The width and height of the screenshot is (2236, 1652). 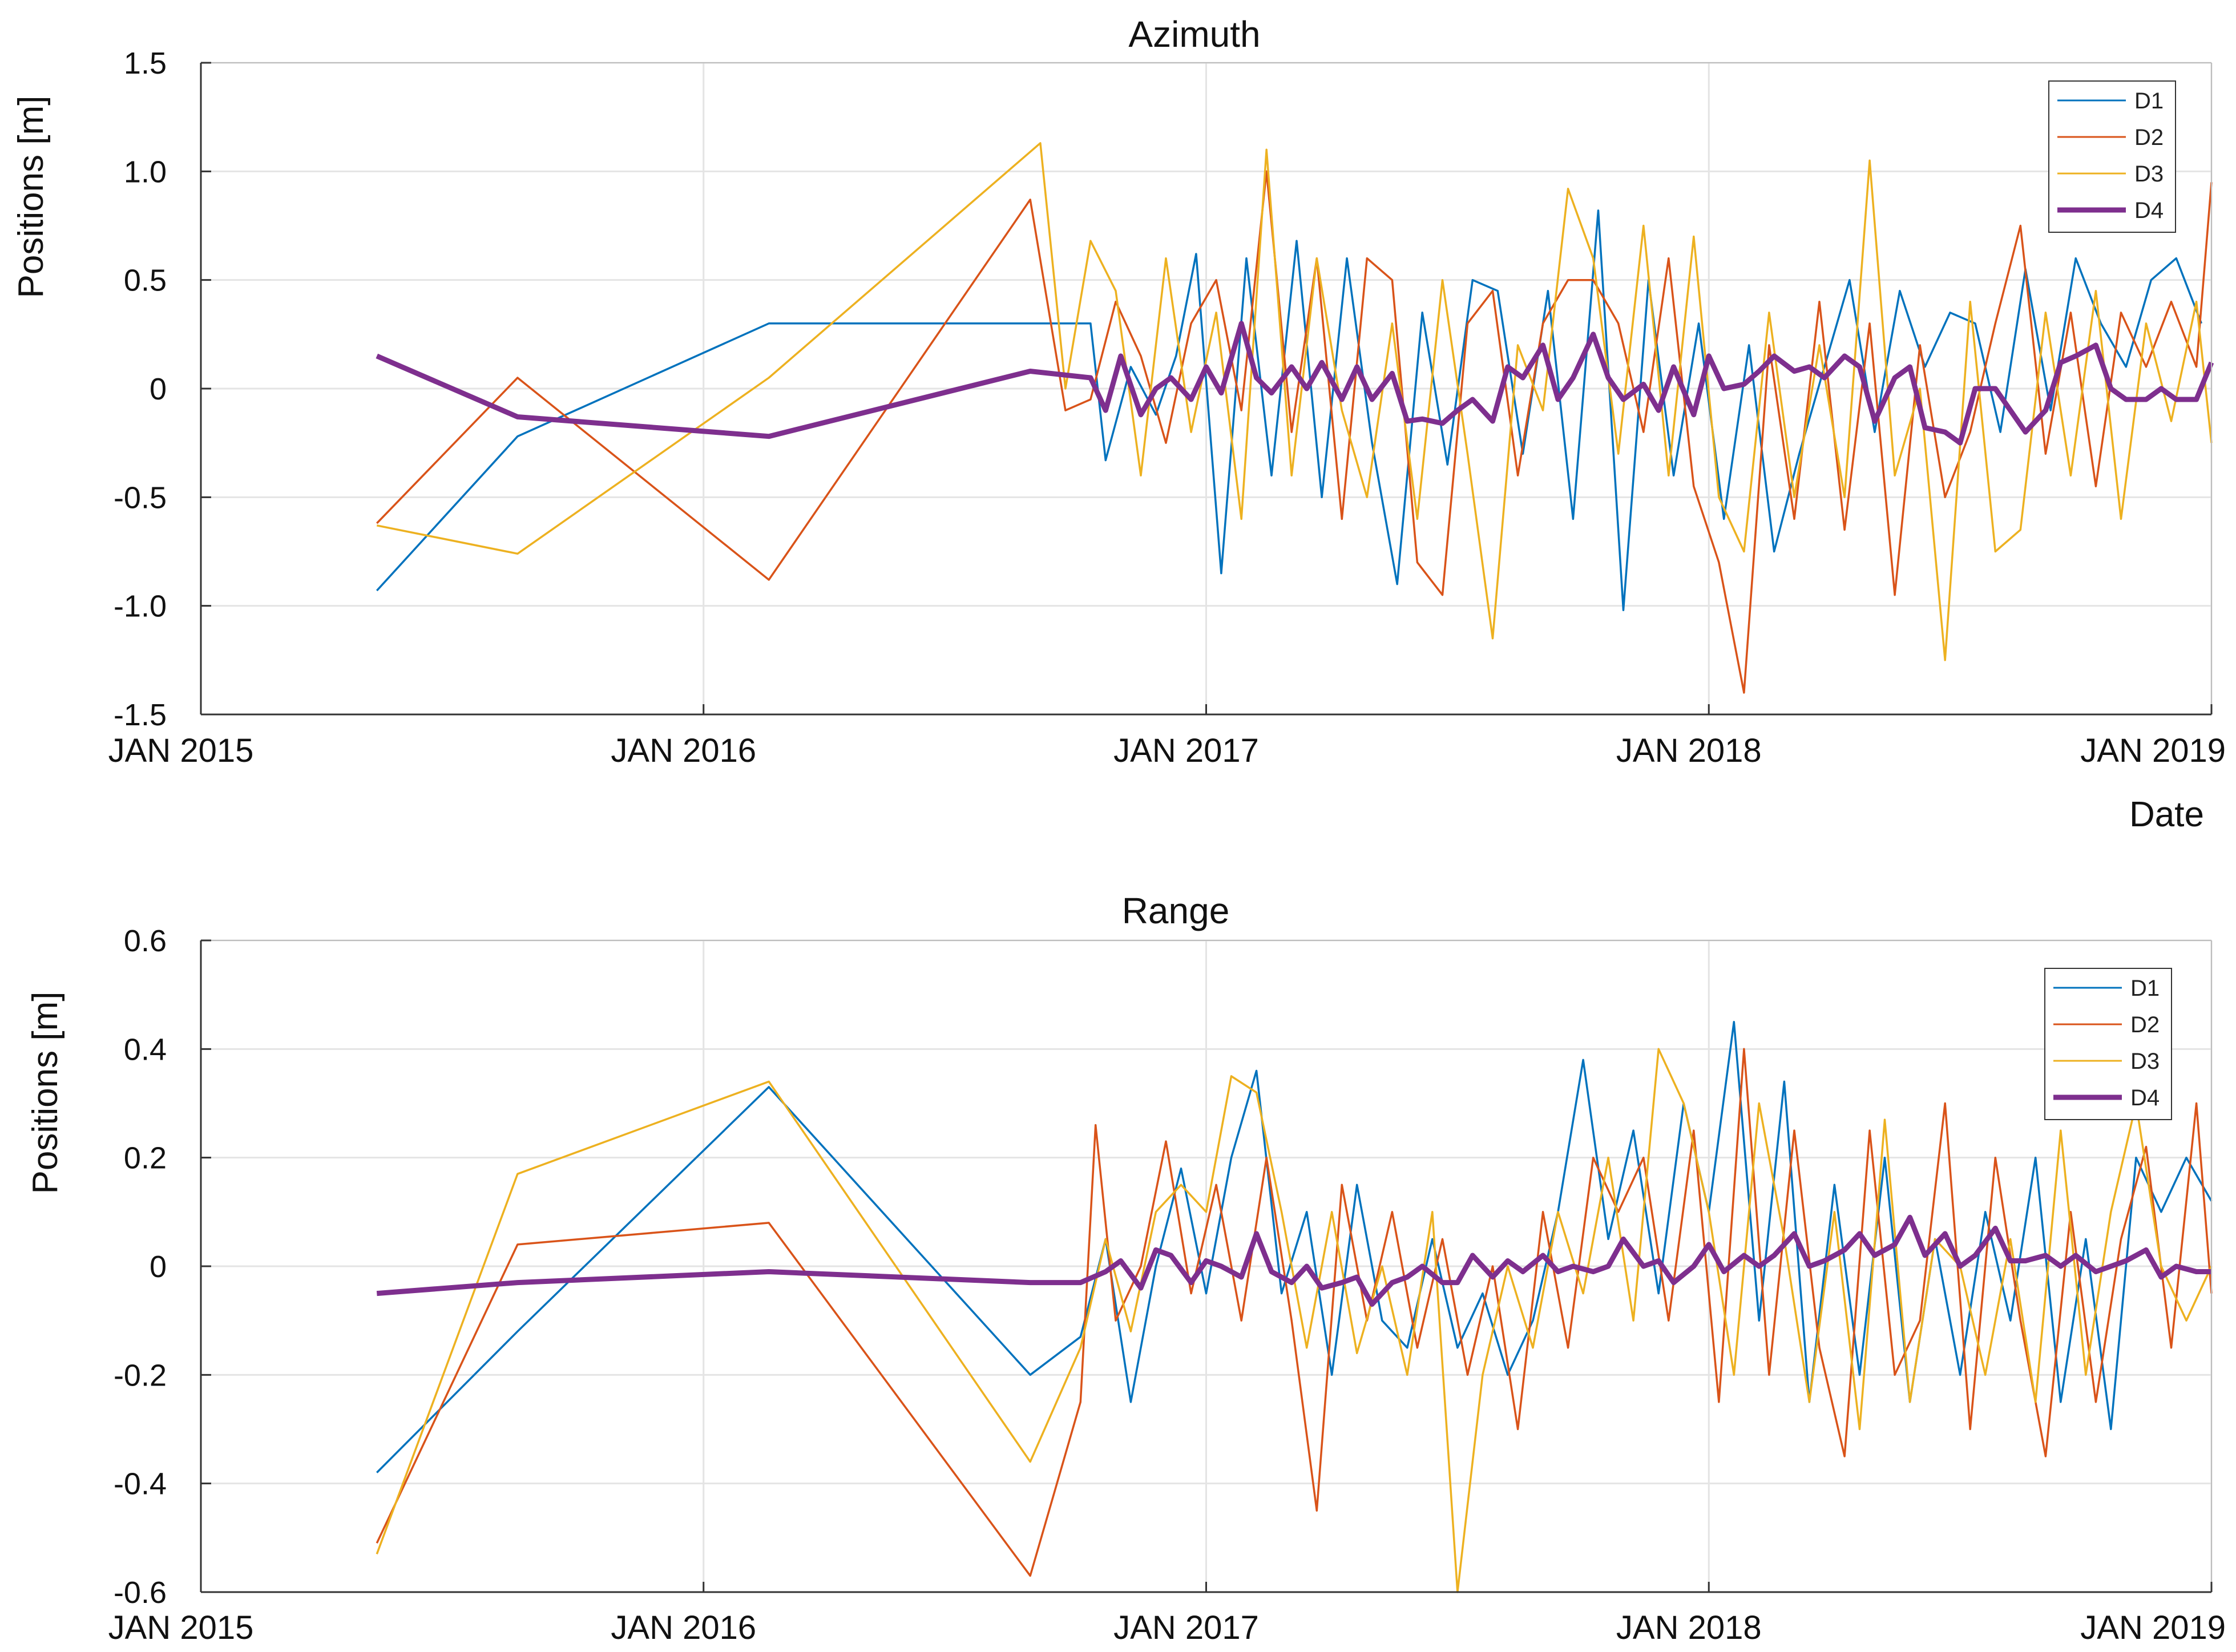 I want to click on range-legend-d4-label: D4, so click(x=2145, y=1097).